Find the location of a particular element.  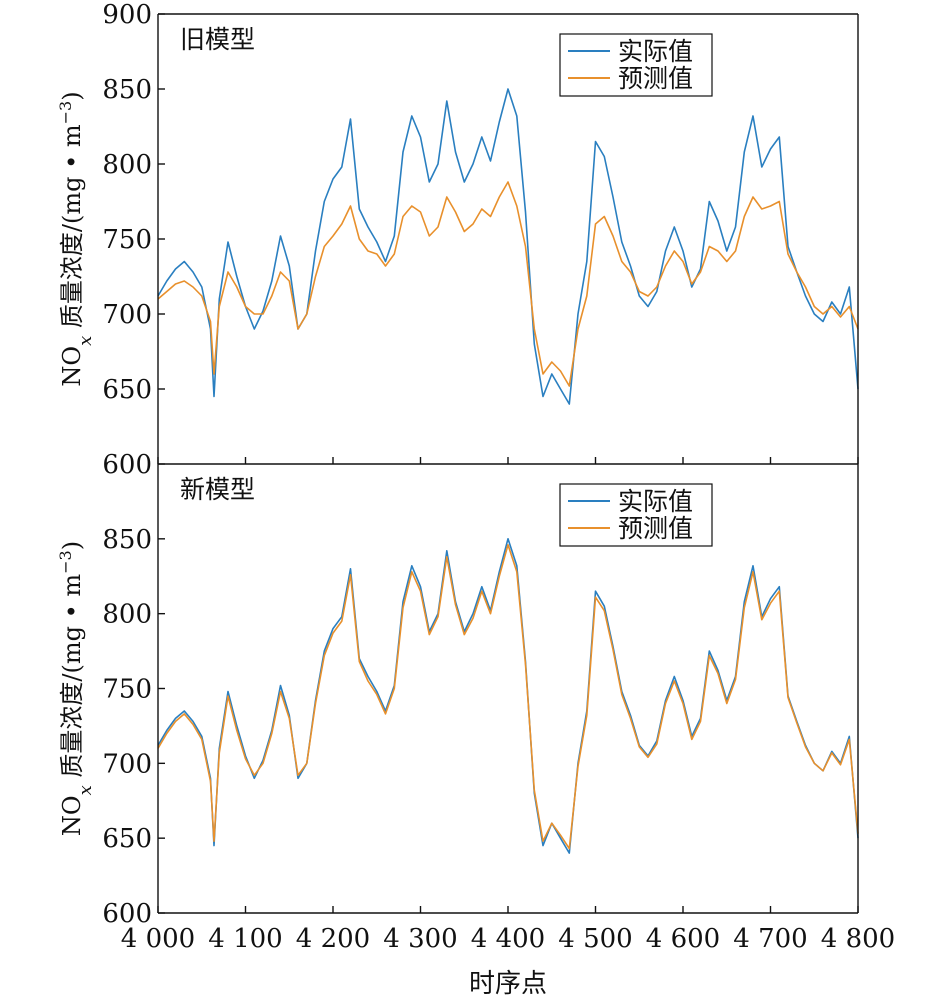

x-tick-label: 4 600 is located at coordinates (683, 939).